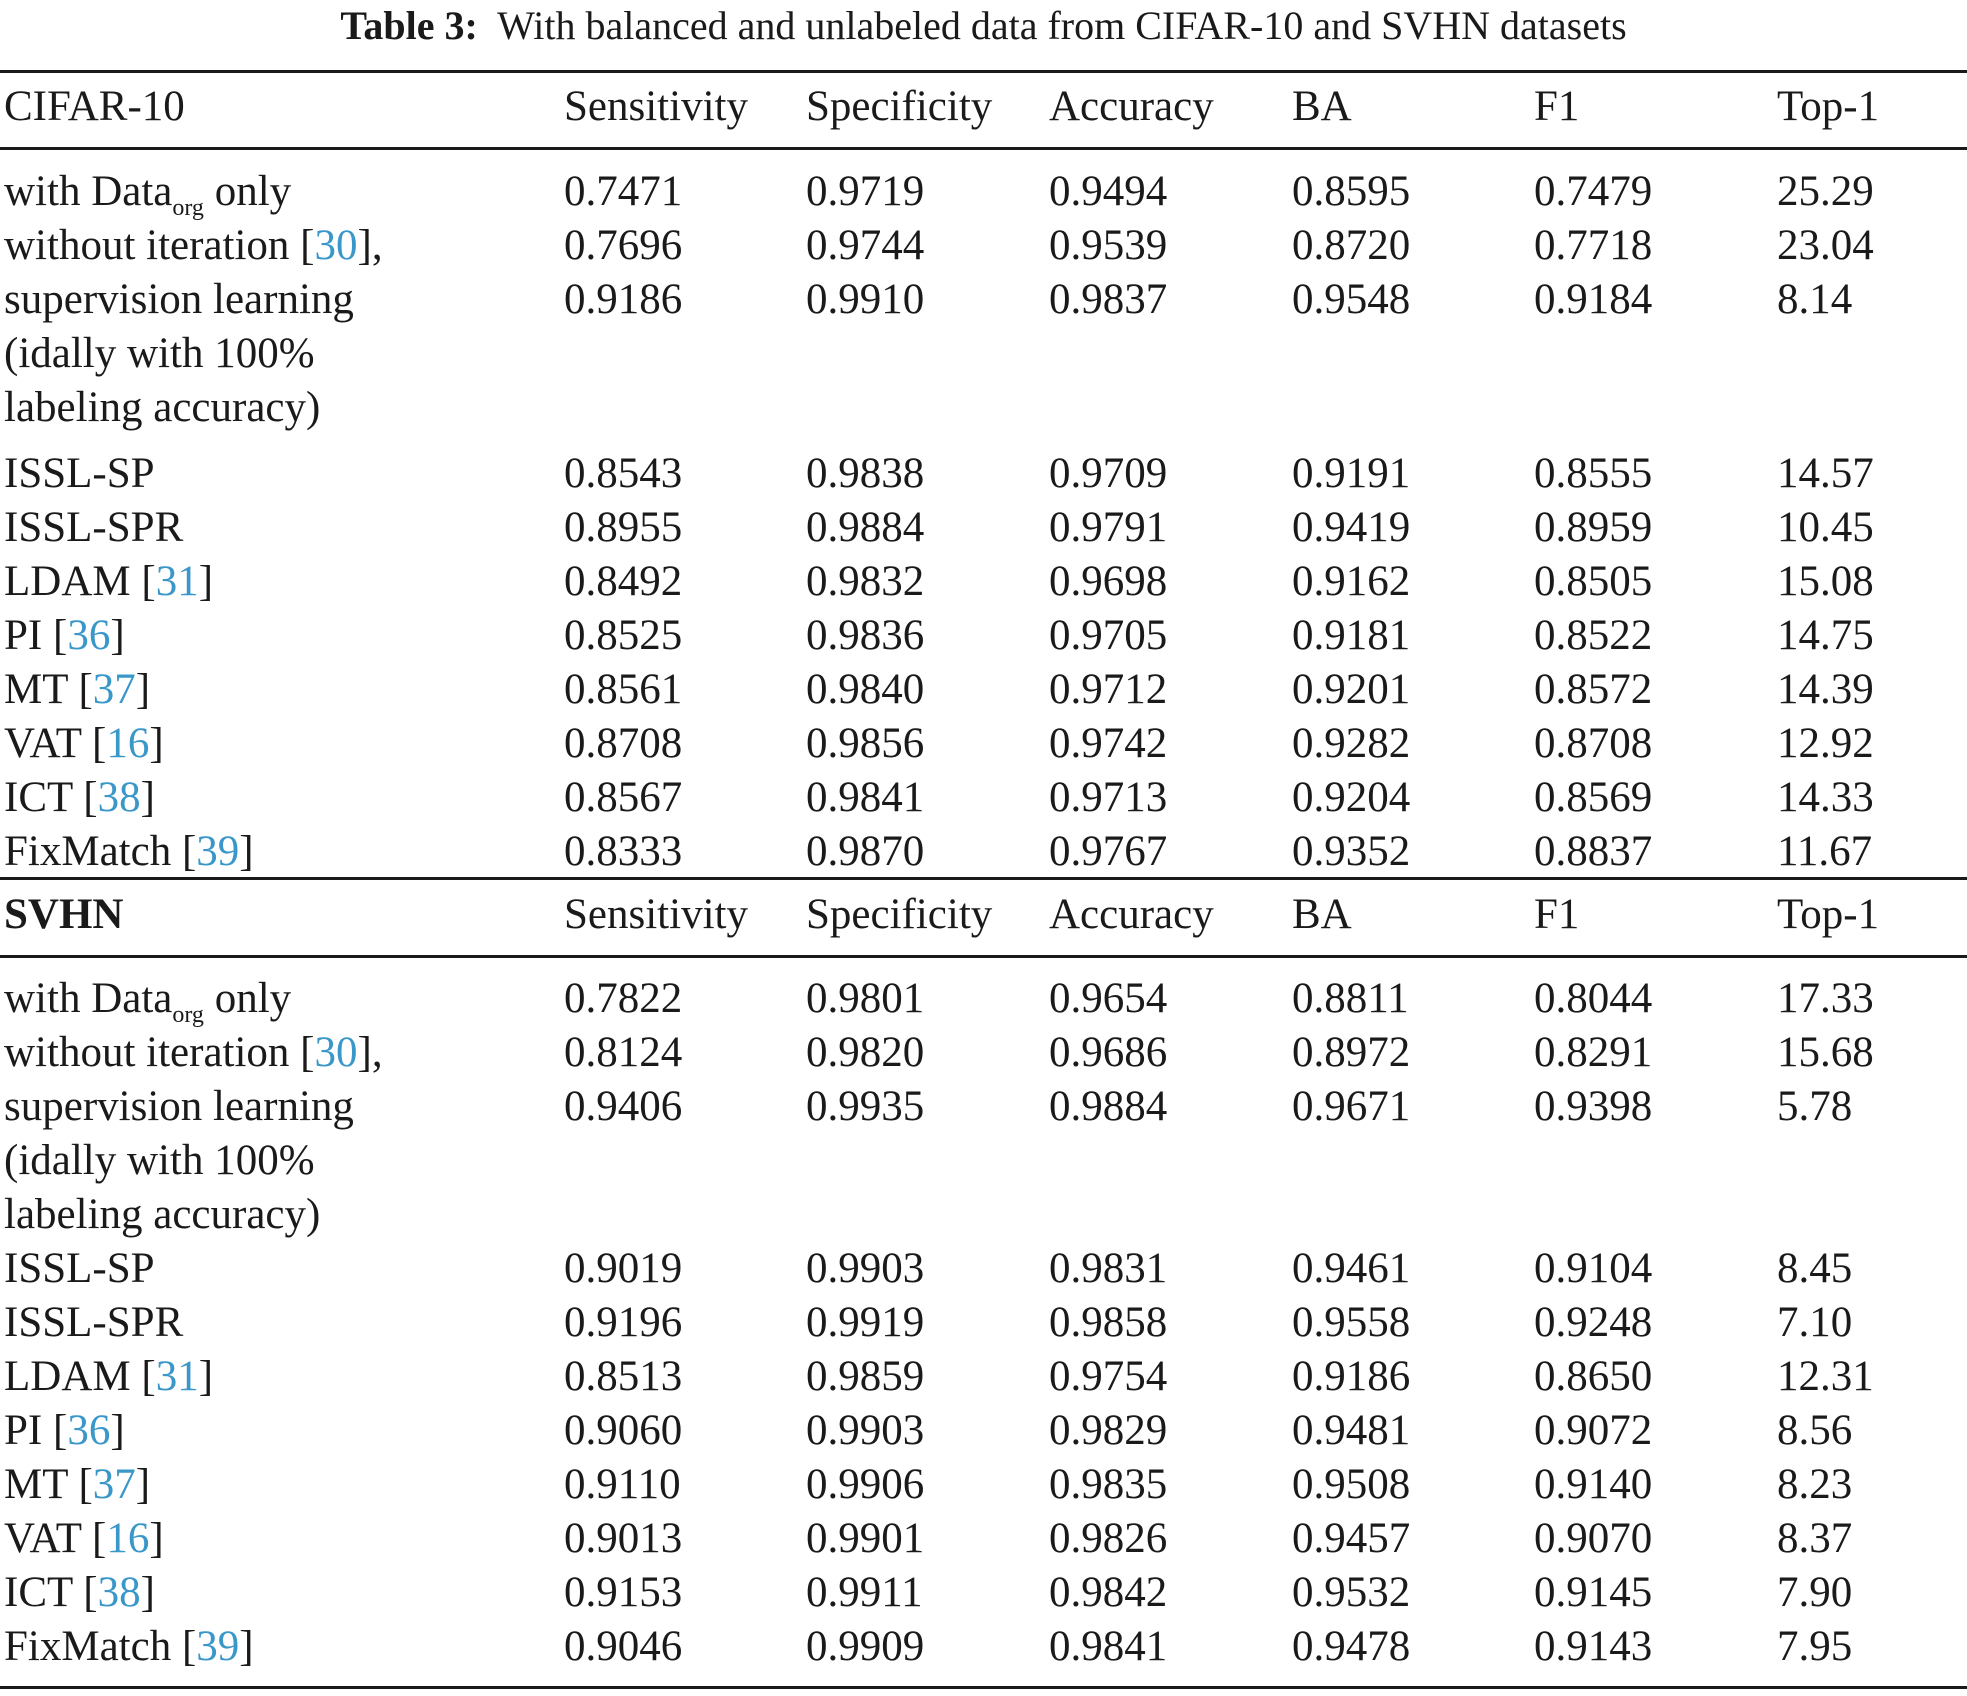  I want to click on table-cell: 0.9406, so click(623, 1106).